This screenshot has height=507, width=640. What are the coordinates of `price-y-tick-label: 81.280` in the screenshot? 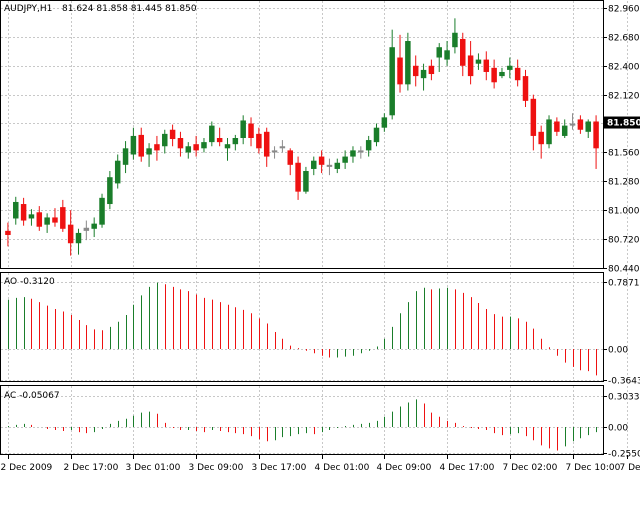 It's located at (624, 183).